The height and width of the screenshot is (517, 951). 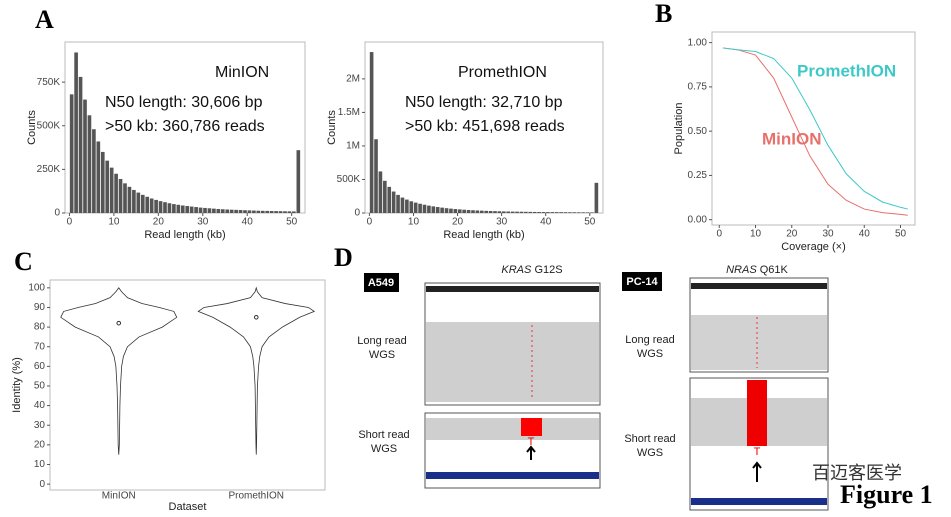 I want to click on watermark: 百迈客医学, so click(x=857, y=473).